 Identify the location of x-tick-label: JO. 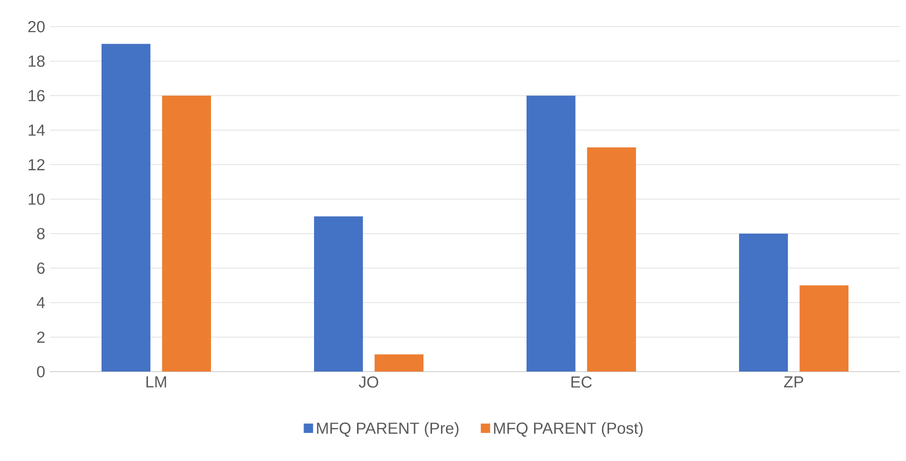
(368, 382).